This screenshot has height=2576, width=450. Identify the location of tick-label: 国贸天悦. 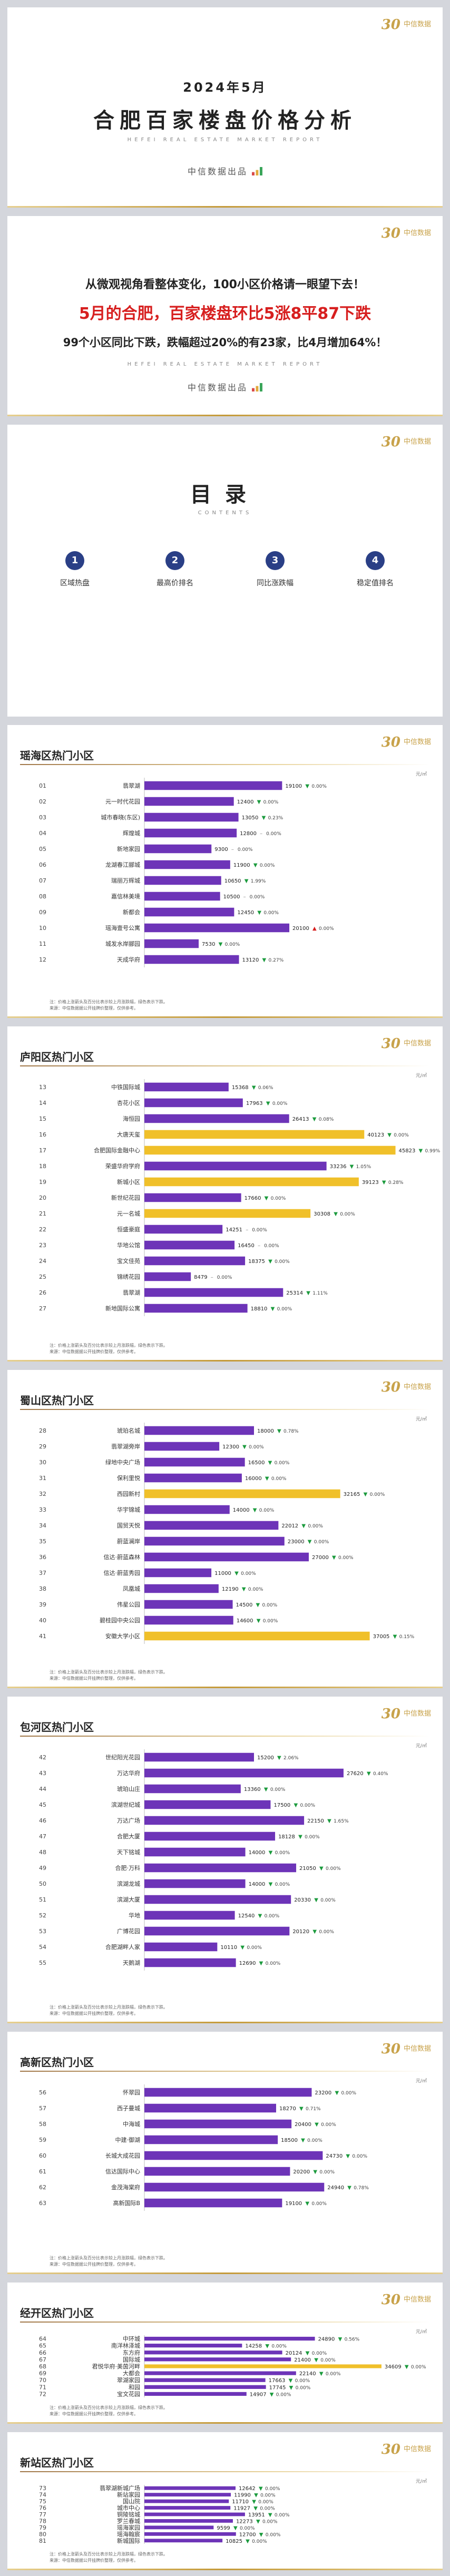
(128, 1525).